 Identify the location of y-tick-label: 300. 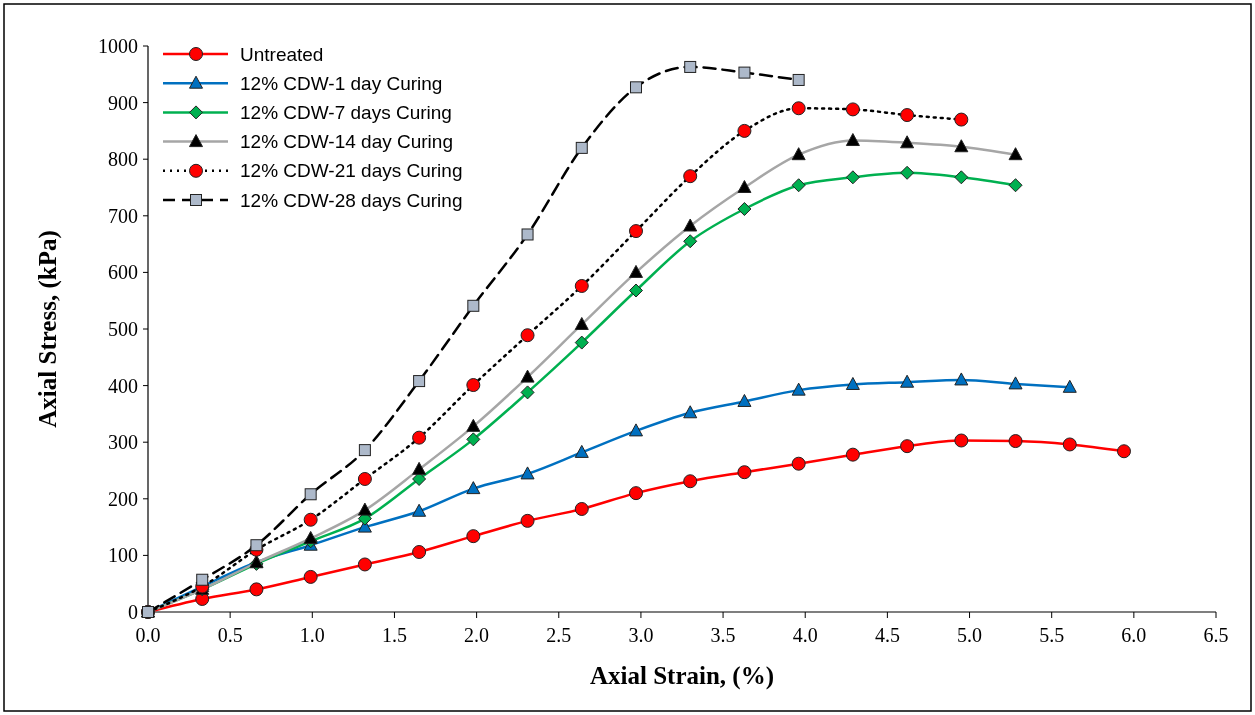
(123, 442).